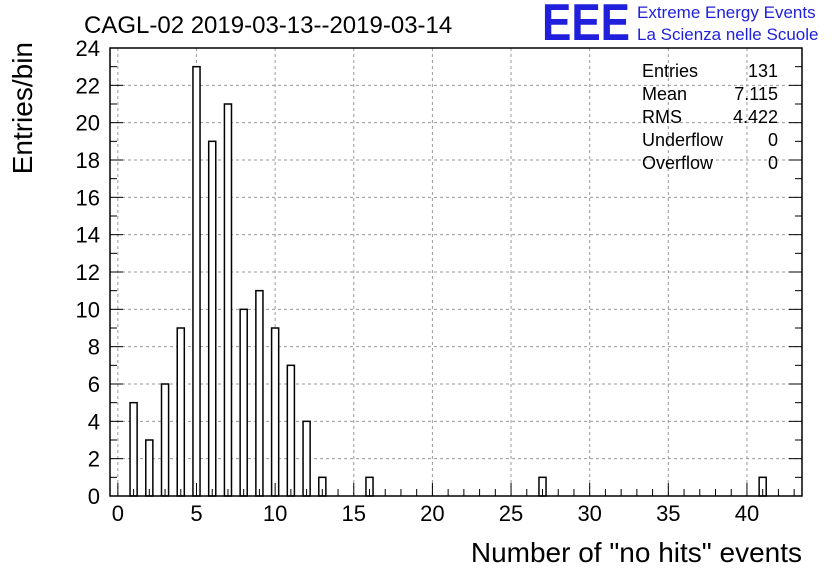 This screenshot has width=836, height=577. Describe the element at coordinates (88, 85) in the screenshot. I see `y-tick-label: 22` at that location.